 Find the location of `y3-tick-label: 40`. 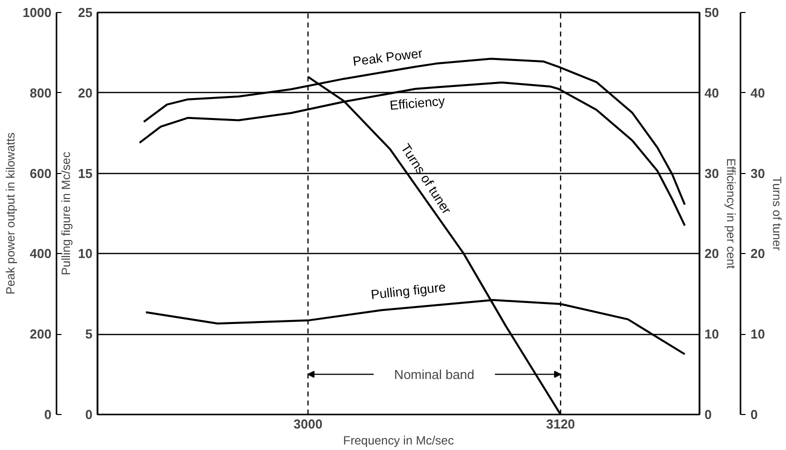

y3-tick-label: 40 is located at coordinates (711, 92).